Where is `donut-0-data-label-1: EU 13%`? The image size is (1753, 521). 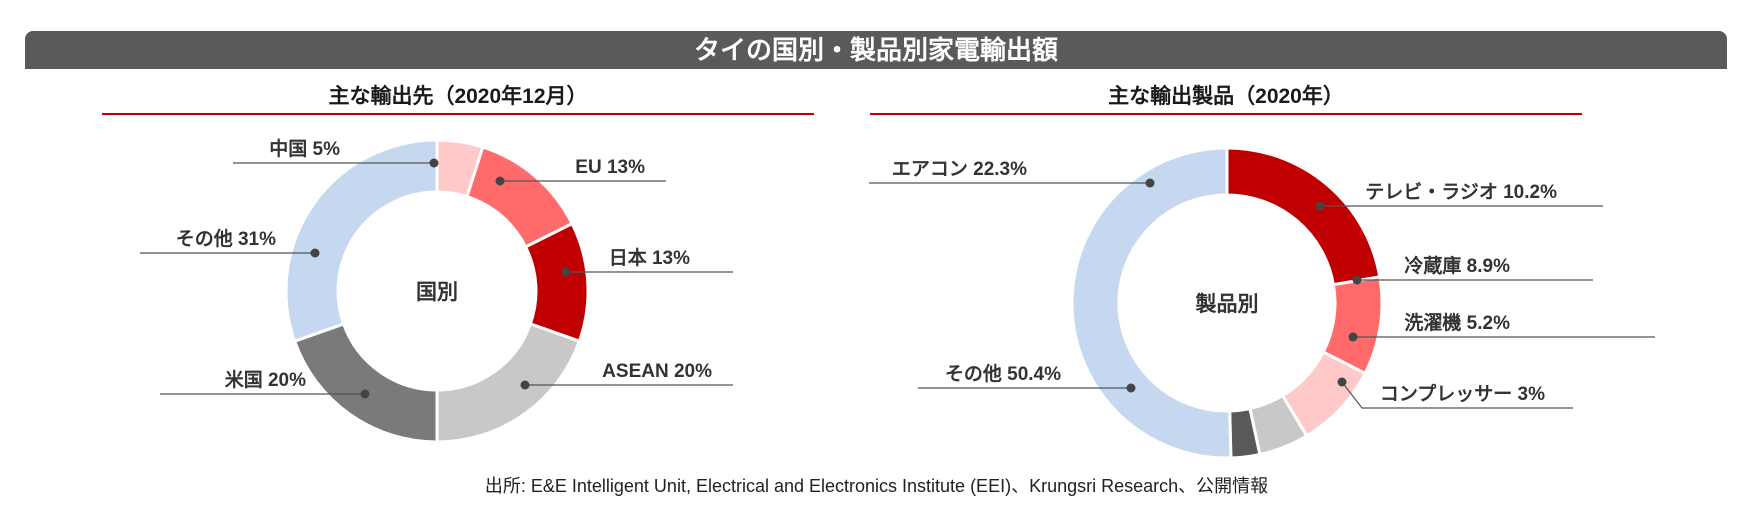
donut-0-data-label-1: EU 13% is located at coordinates (610, 167).